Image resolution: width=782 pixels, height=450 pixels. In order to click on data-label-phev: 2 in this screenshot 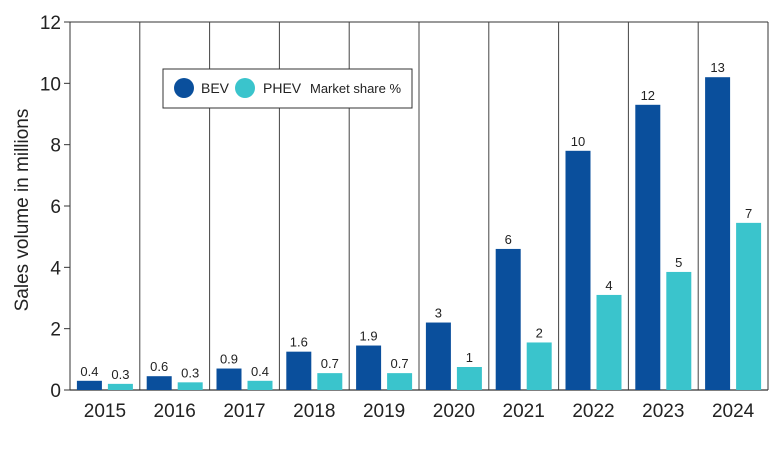, I will do `click(539, 332)`.